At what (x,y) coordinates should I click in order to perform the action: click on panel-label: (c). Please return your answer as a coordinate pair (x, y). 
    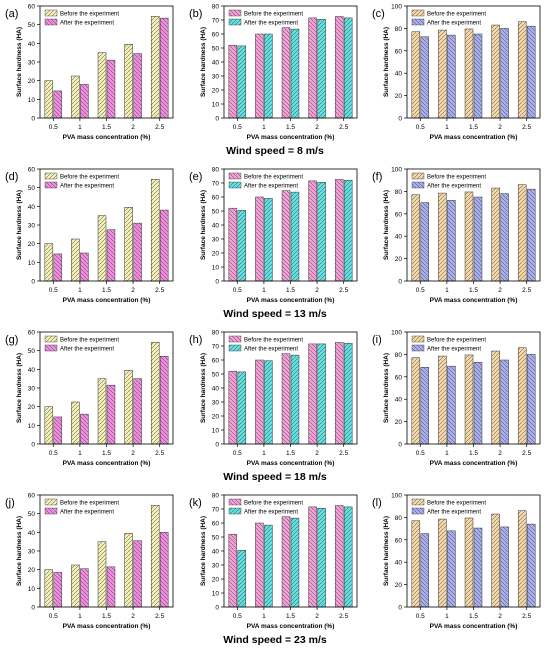
    Looking at the image, I should click on (378, 14).